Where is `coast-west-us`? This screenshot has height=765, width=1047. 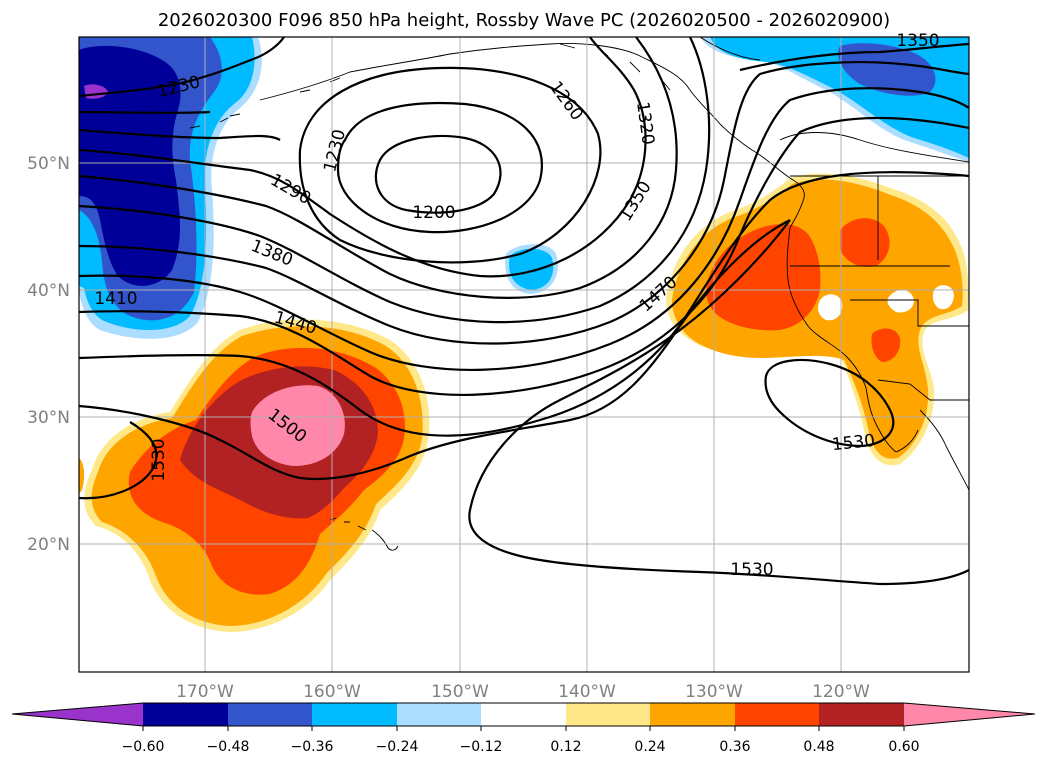 coast-west-us is located at coordinates (841, 340).